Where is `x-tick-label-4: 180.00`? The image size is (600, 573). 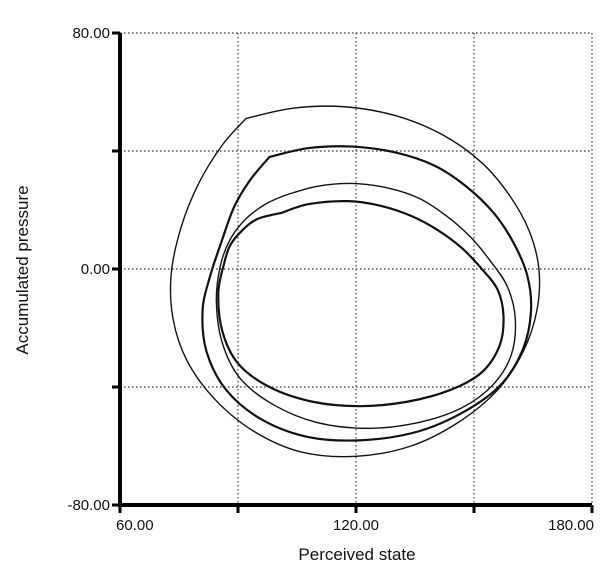
x-tick-label-4: 180.00 is located at coordinates (571, 525).